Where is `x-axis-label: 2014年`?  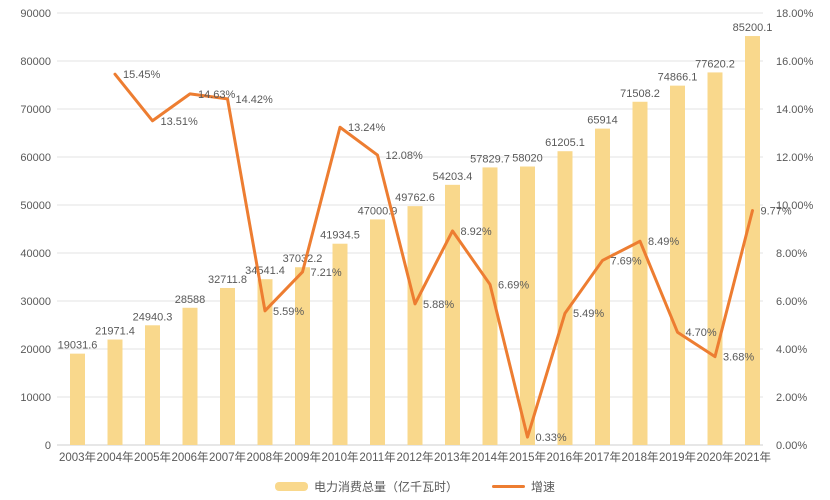
x-axis-label: 2014年 is located at coordinates (489, 457).